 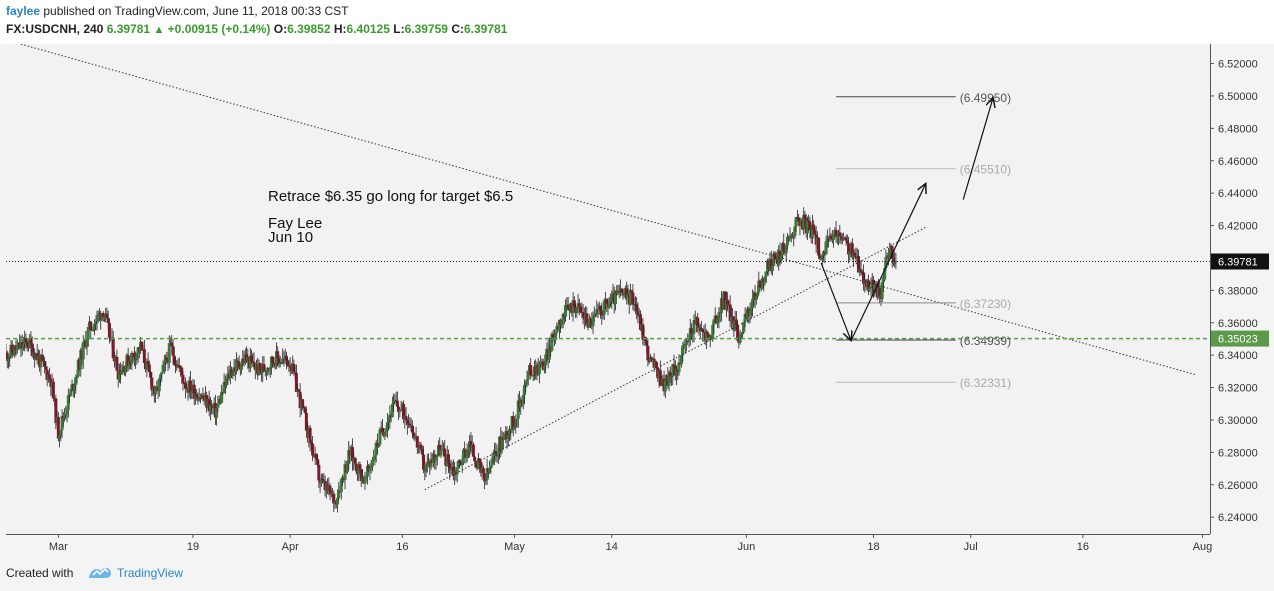 I want to click on price-tick-label: 6.48000, so click(x=1238, y=129).